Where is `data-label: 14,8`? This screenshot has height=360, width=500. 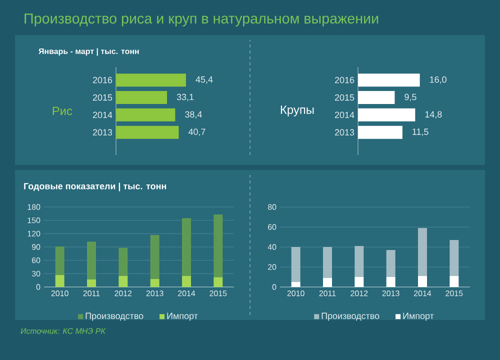 data-label: 14,8 is located at coordinates (433, 115).